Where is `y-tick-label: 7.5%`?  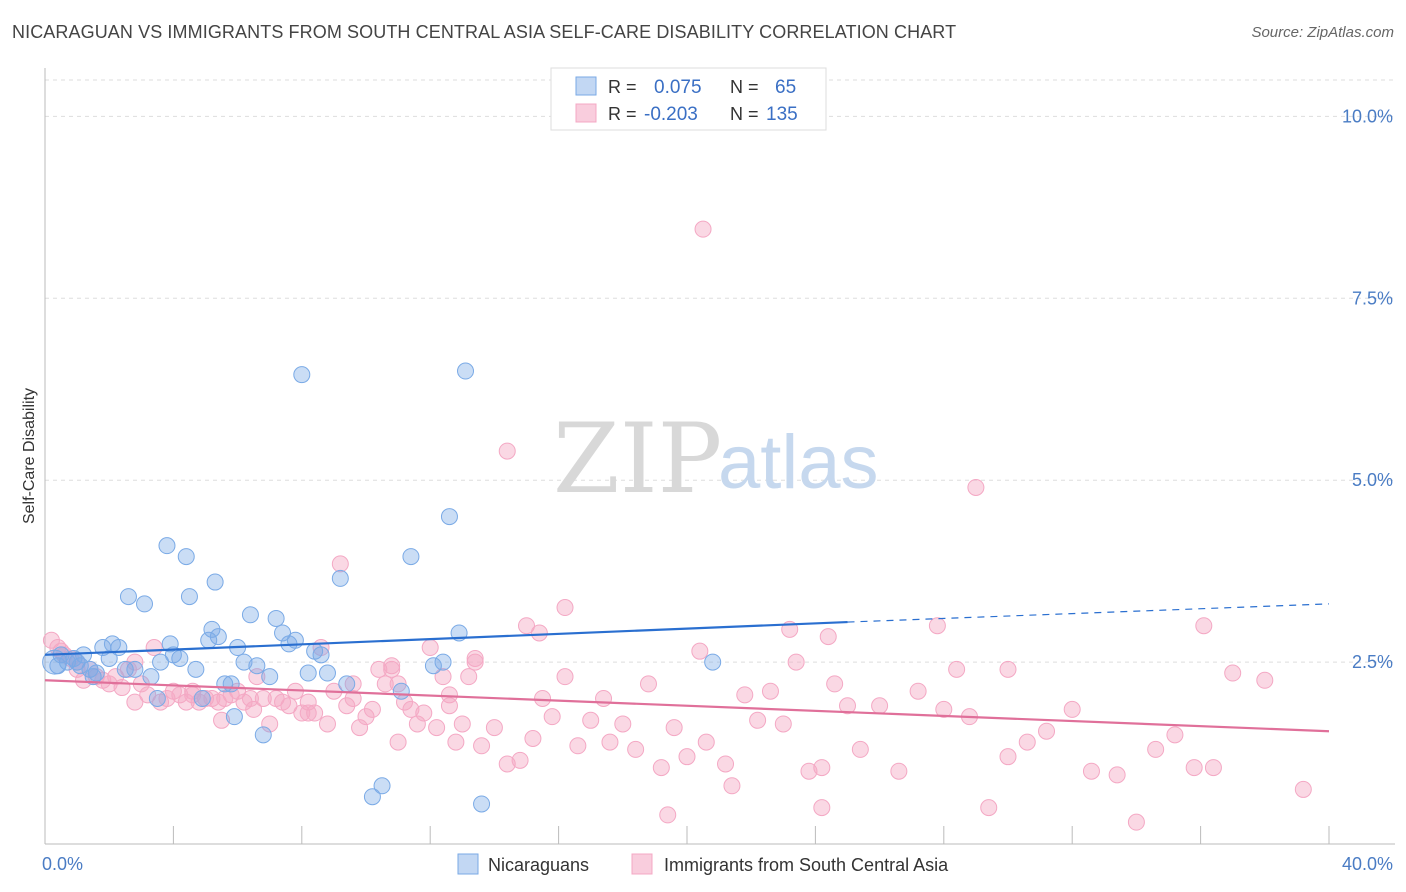 y-tick-label: 7.5% is located at coordinates (1372, 298).